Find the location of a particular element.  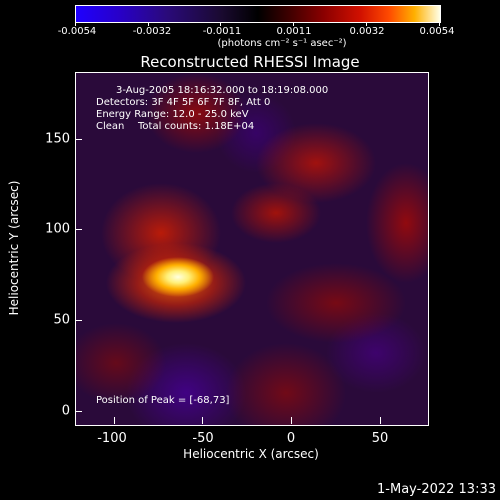

energy-range-text: Energy Range: 12.0 - 25.0 keV is located at coordinates (172, 114).